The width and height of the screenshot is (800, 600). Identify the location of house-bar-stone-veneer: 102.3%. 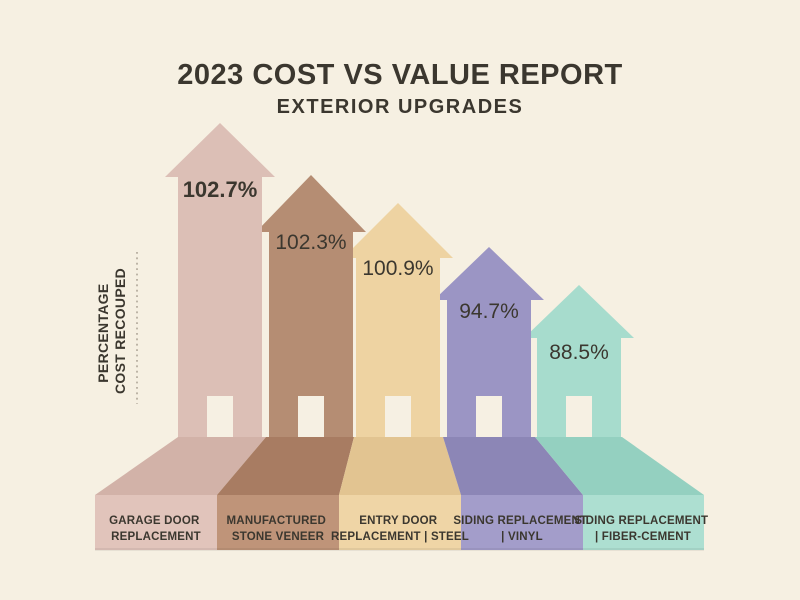
(311, 306).